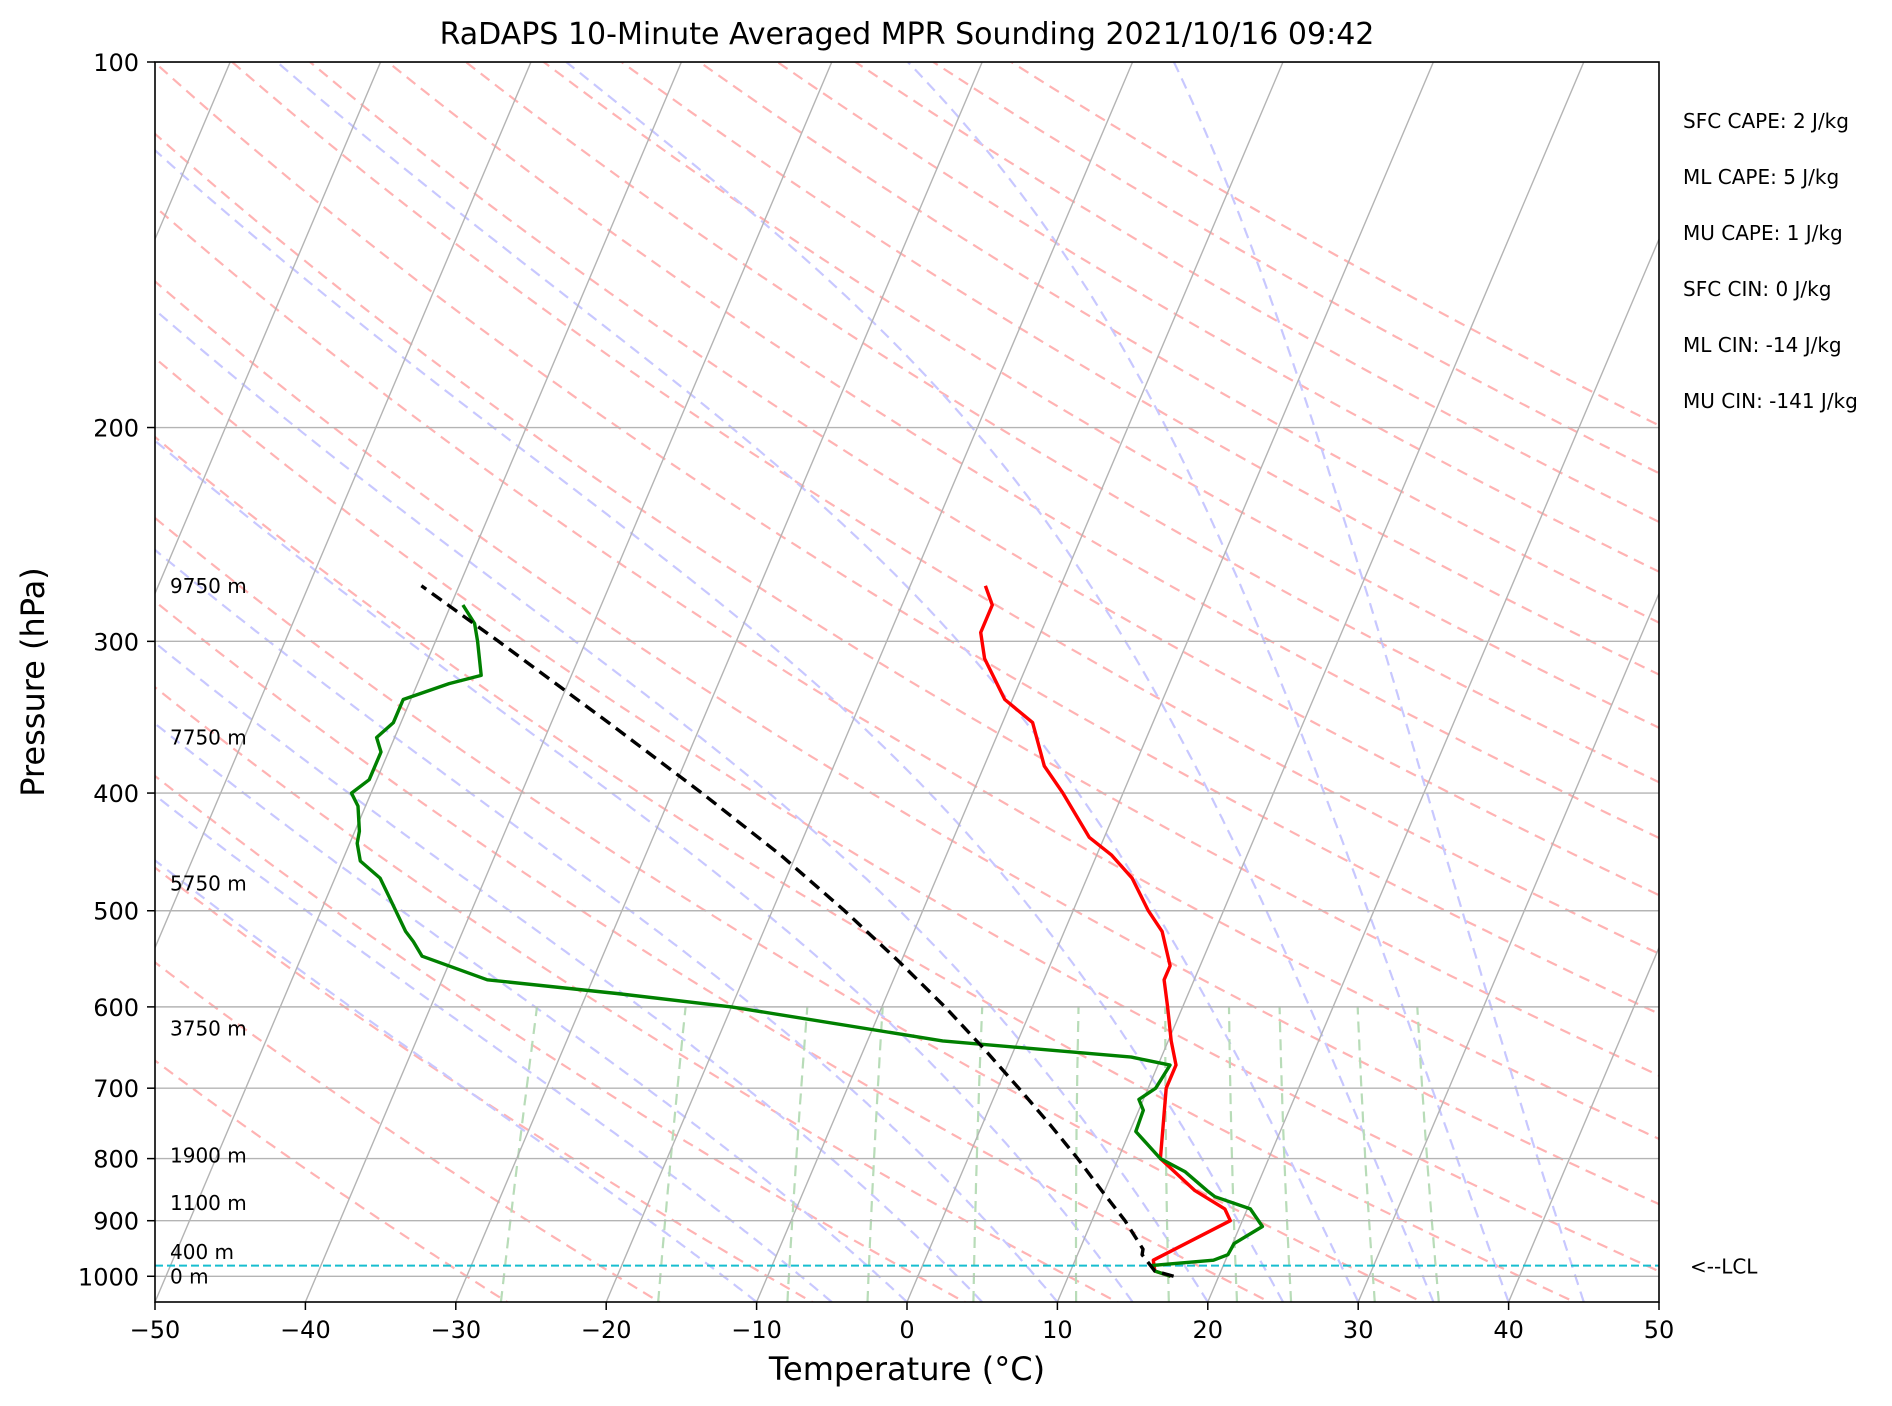  Describe the element at coordinates (116, 642) in the screenshot. I see `y-tick-label: 300` at that location.